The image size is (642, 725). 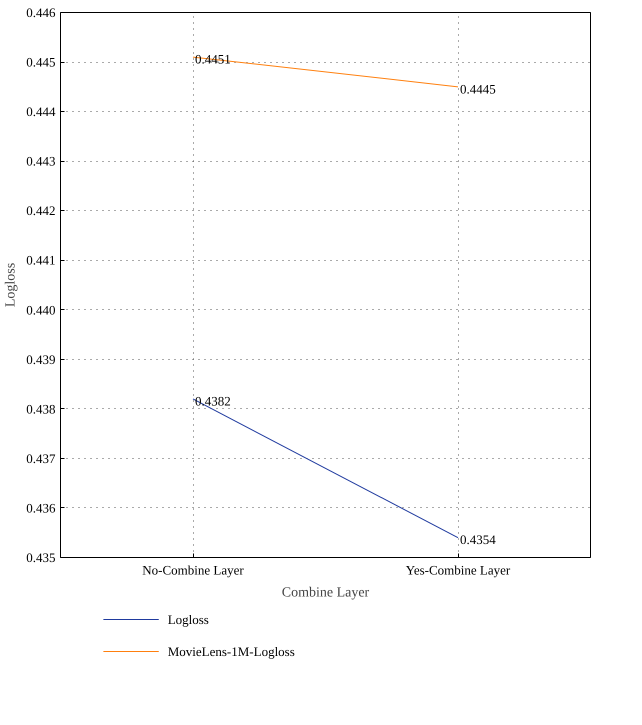 I want to click on y-tick-label: 0.439, so click(x=41, y=359).